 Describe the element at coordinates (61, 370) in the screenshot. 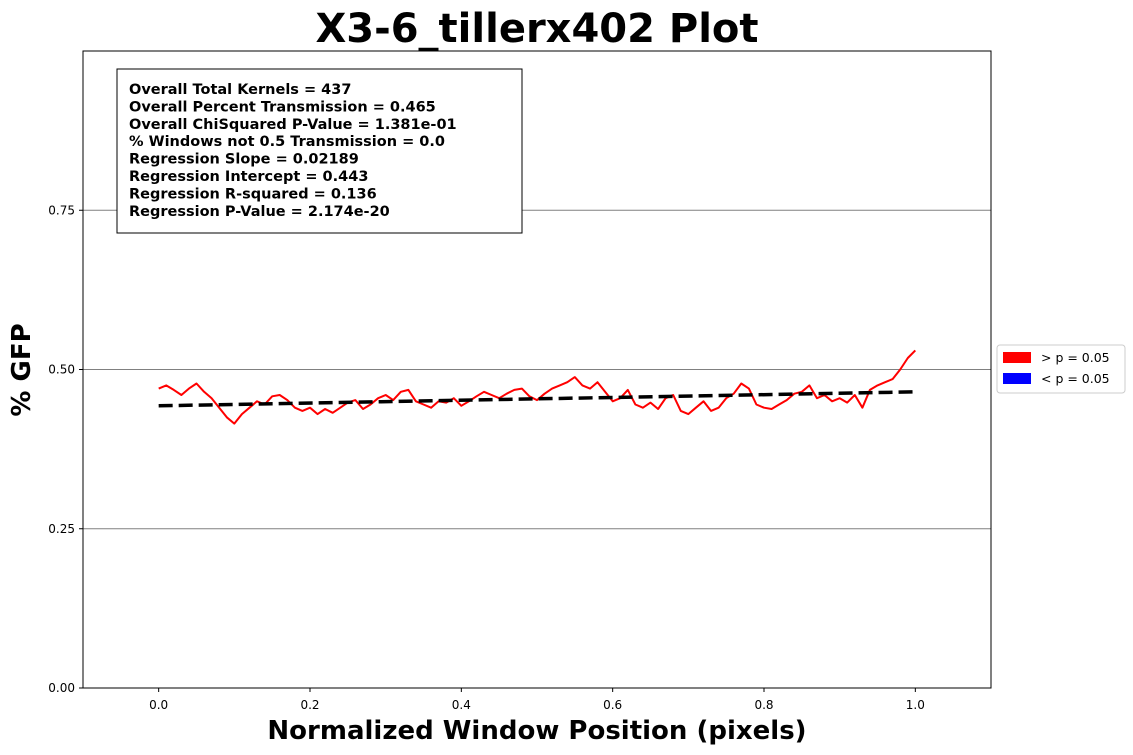

I see `y-tick-label: 0.50` at that location.